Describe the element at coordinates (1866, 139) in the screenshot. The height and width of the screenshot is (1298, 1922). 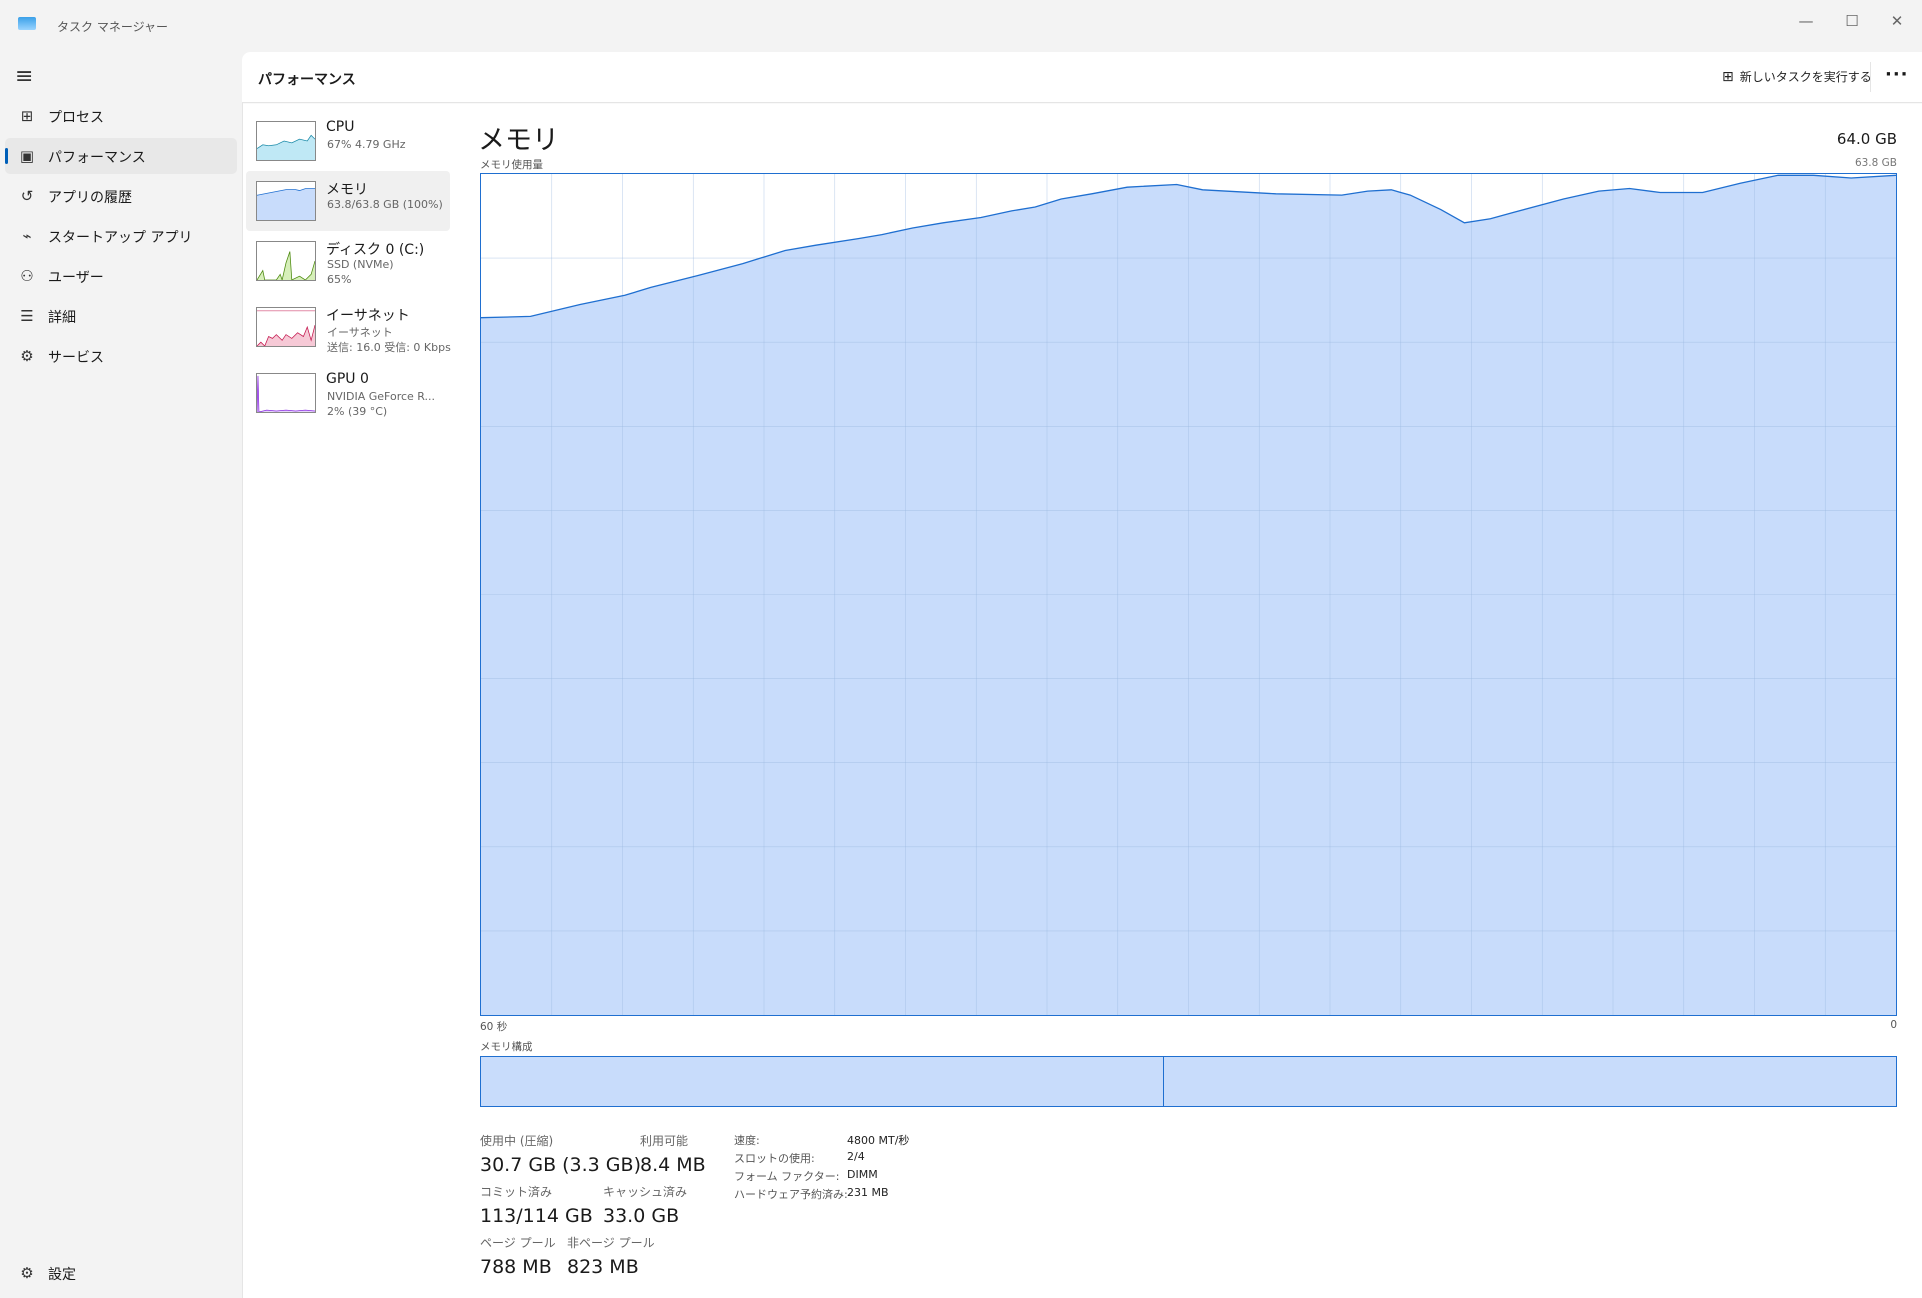
I see `total-memory: 64.0 GB` at that location.